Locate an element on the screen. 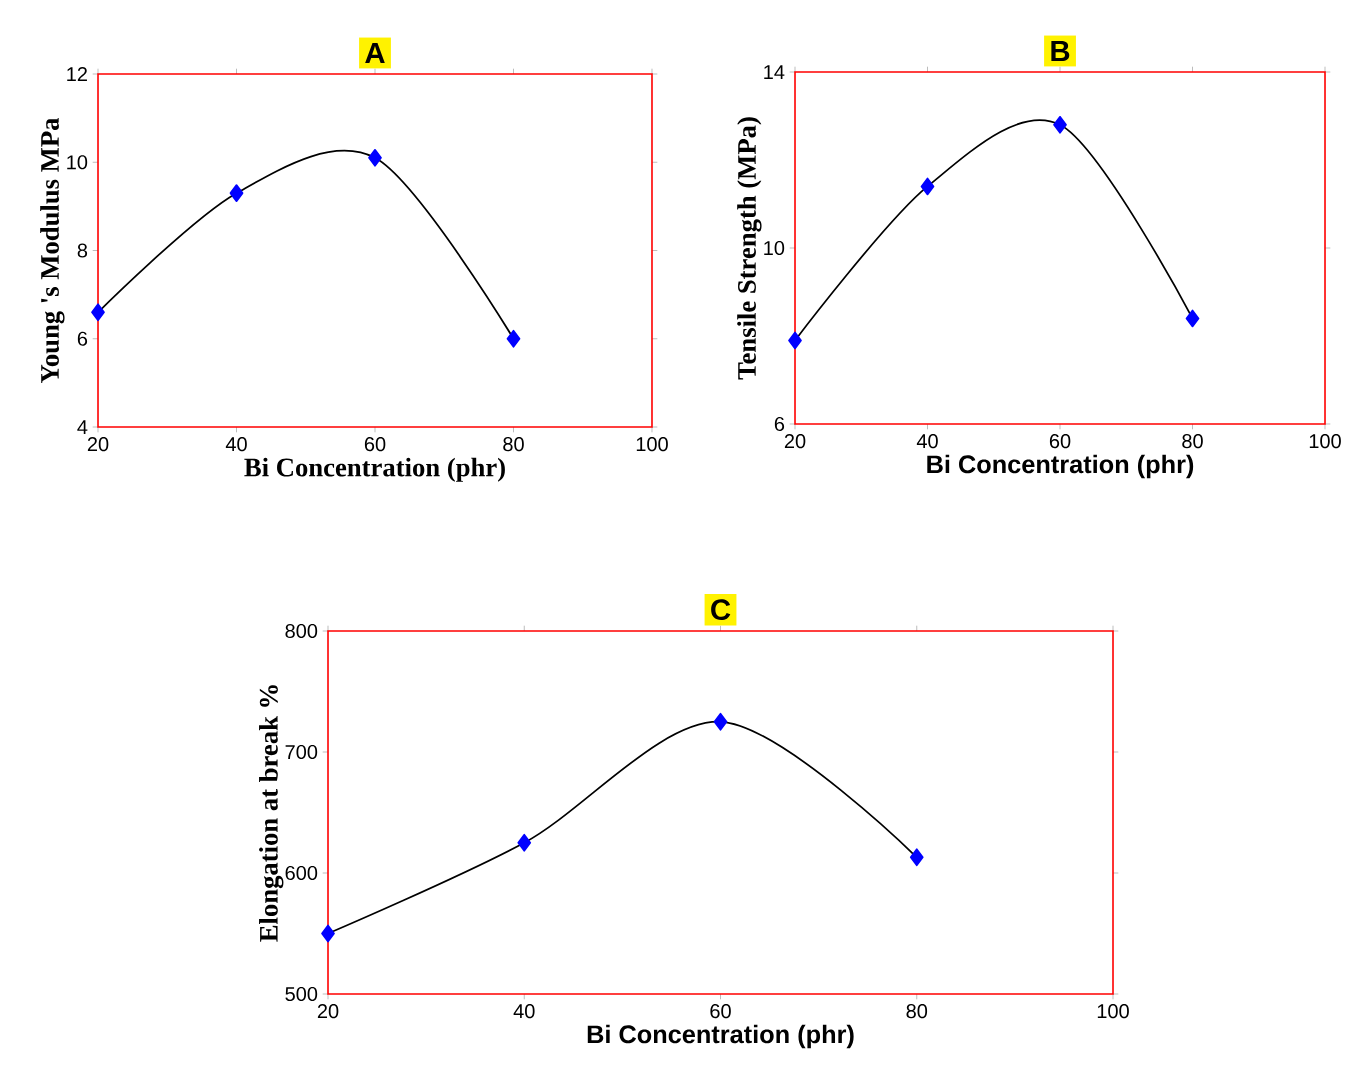 This screenshot has width=1348, height=1076. chart-title: C is located at coordinates (721, 610).